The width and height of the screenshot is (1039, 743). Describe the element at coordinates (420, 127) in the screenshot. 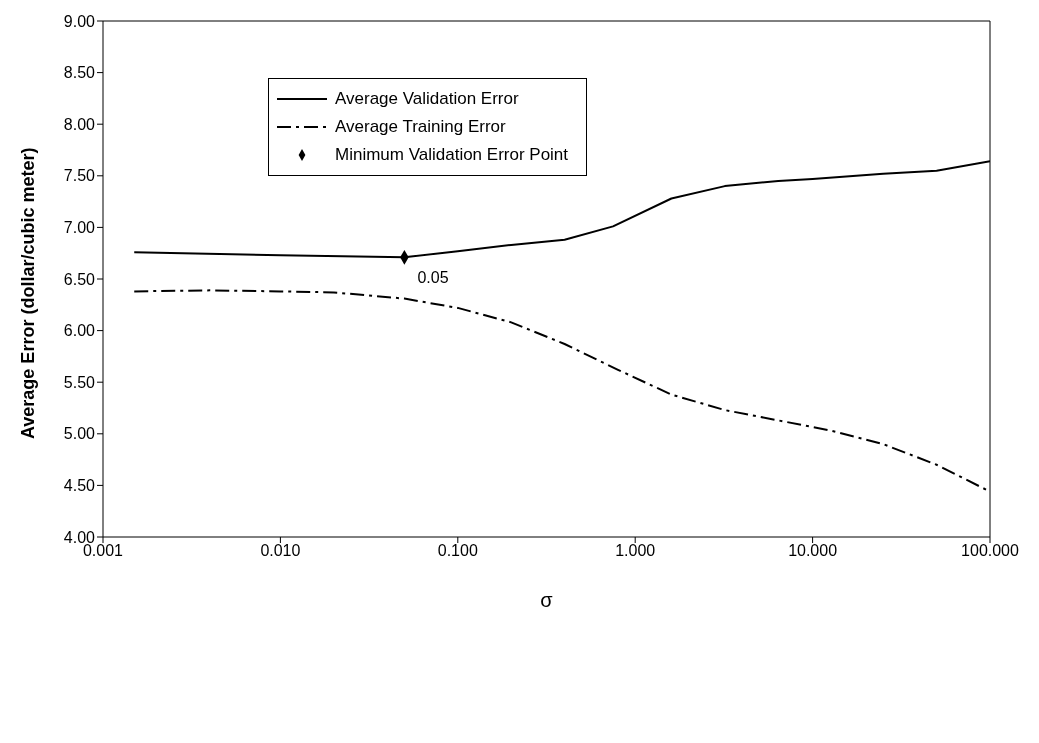

I see `legend-label: Average Training Error` at that location.